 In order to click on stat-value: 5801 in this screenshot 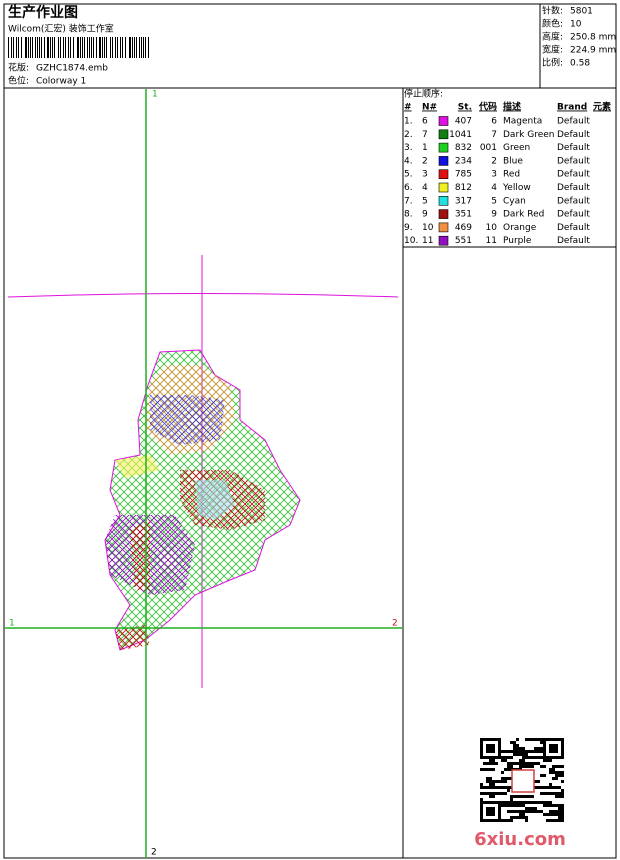, I will do `click(581, 12)`.